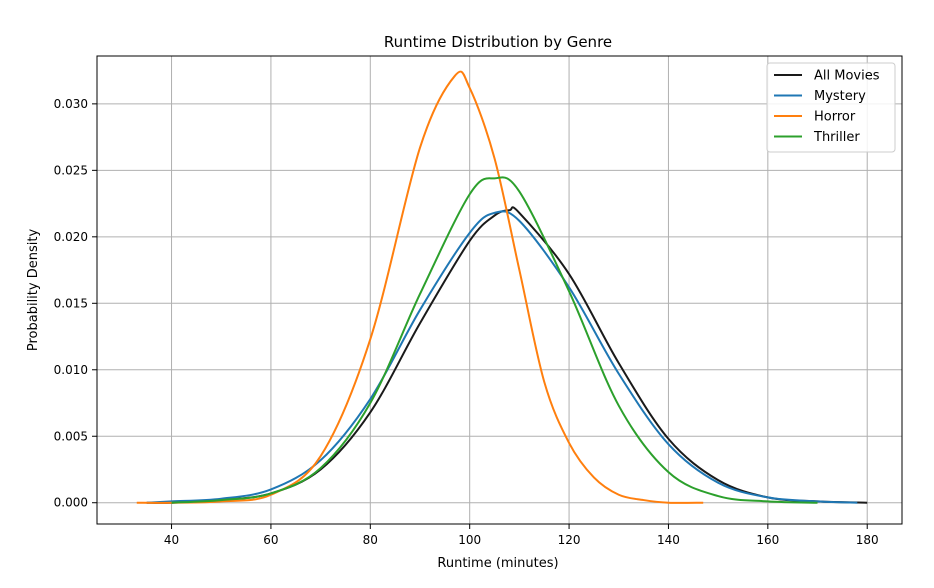 This screenshot has height=588, width=934. Describe the element at coordinates (498, 42) in the screenshot. I see `chart-title: Runtime Distribution by Genre` at that location.